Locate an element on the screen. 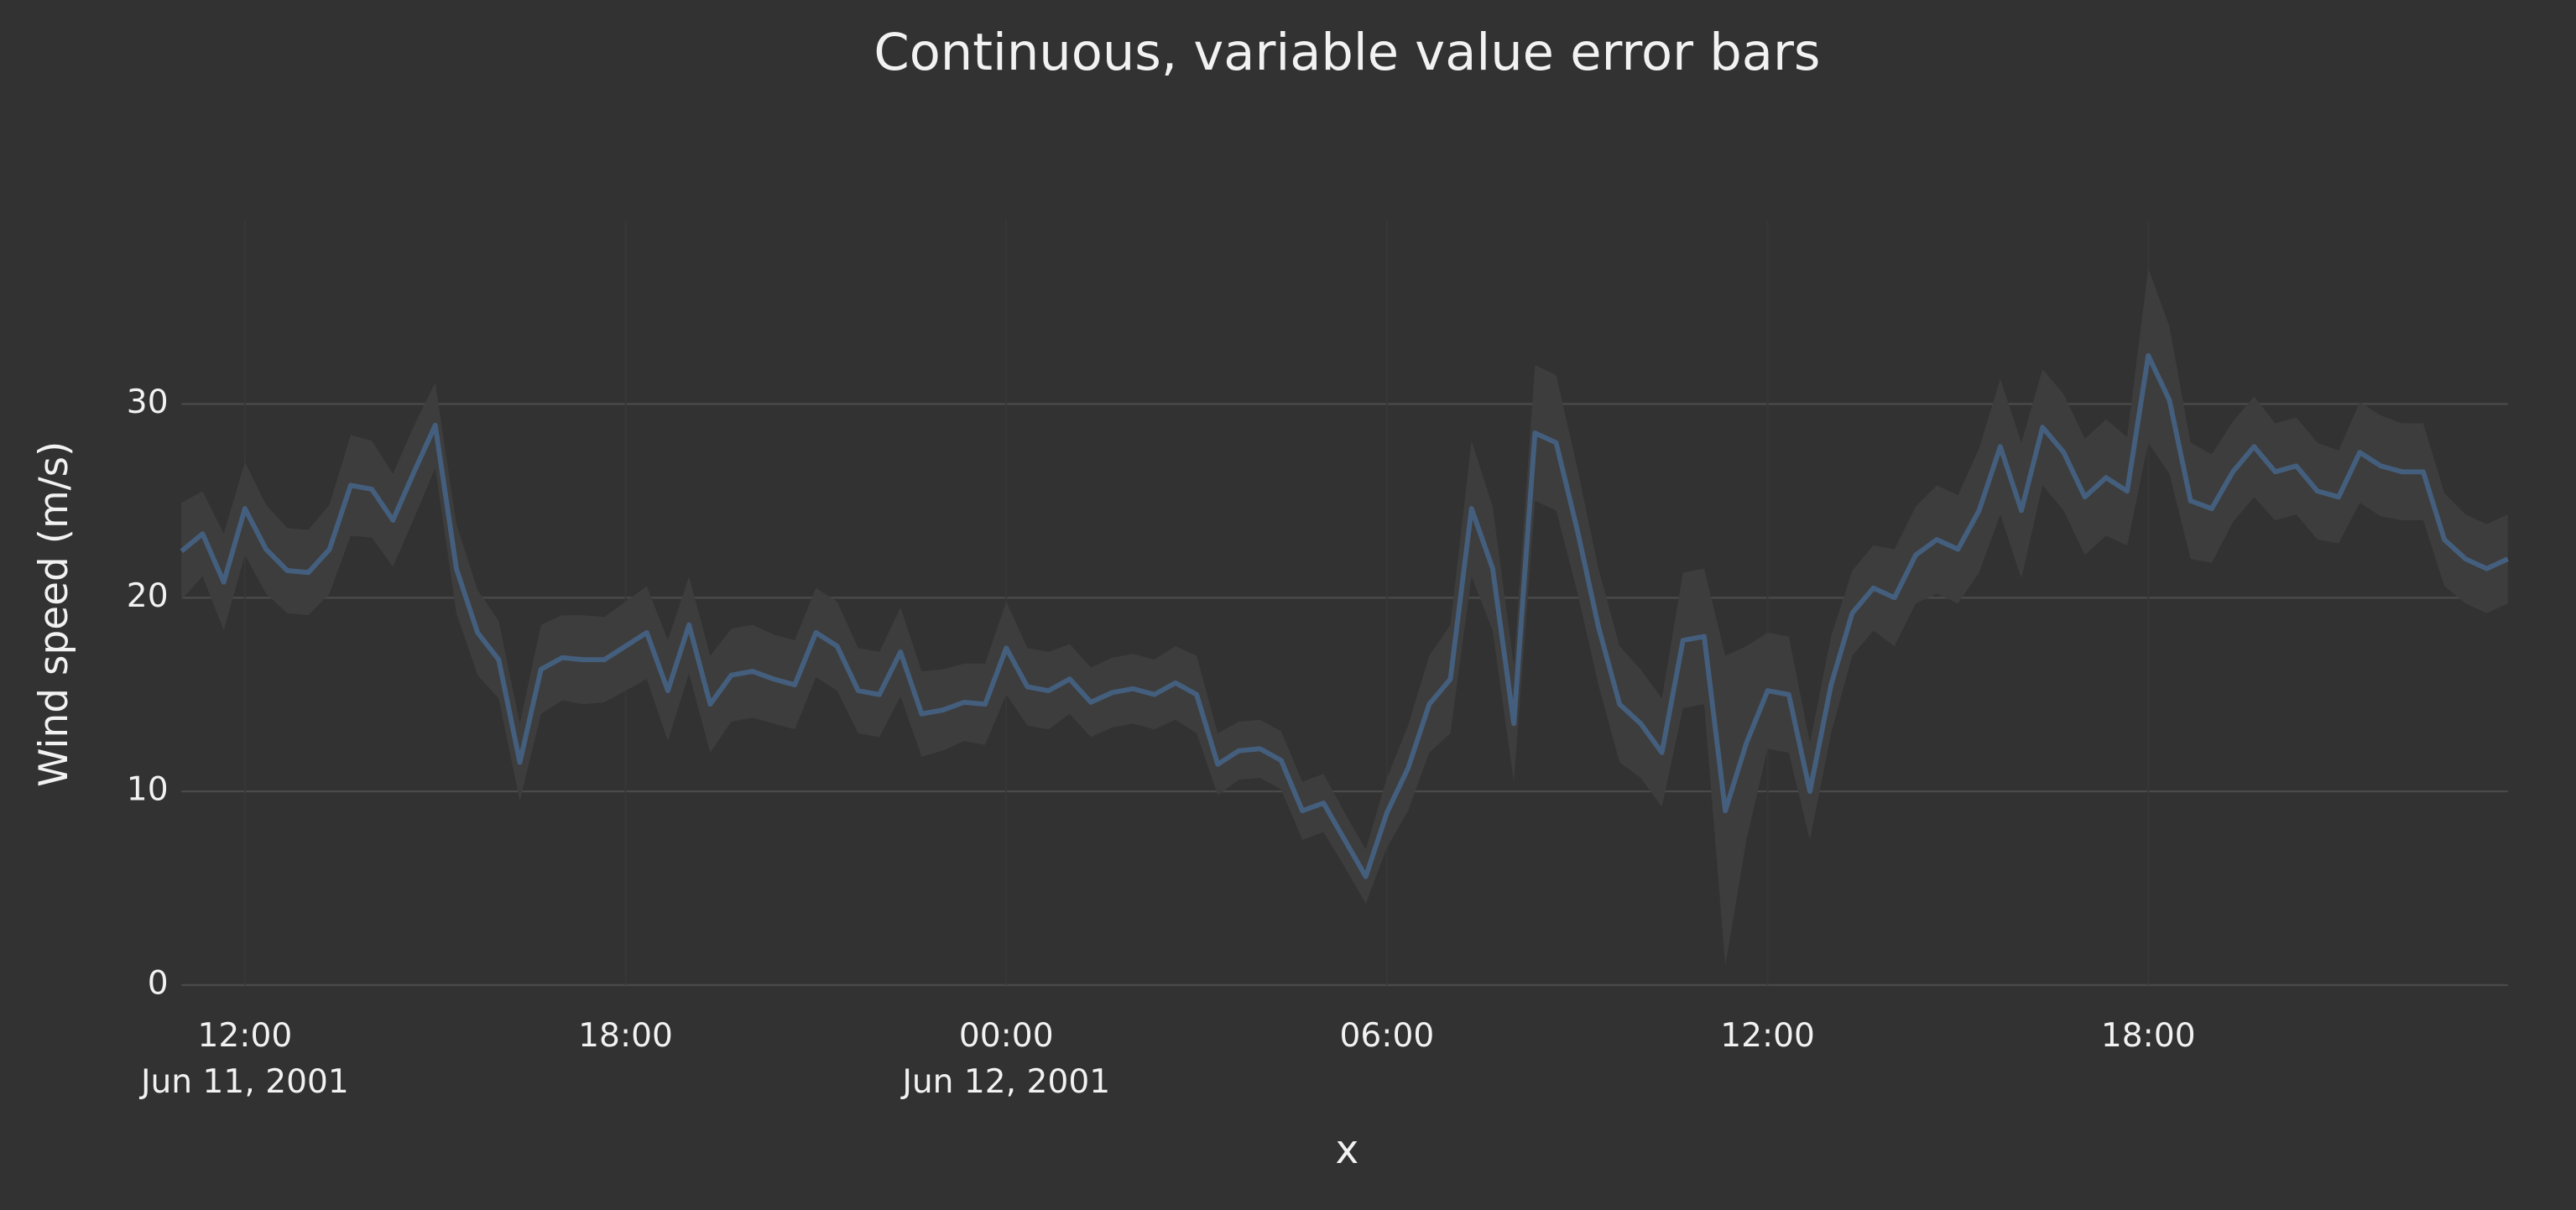  chart-title: Continuous, variable value error bars is located at coordinates (1346, 52).